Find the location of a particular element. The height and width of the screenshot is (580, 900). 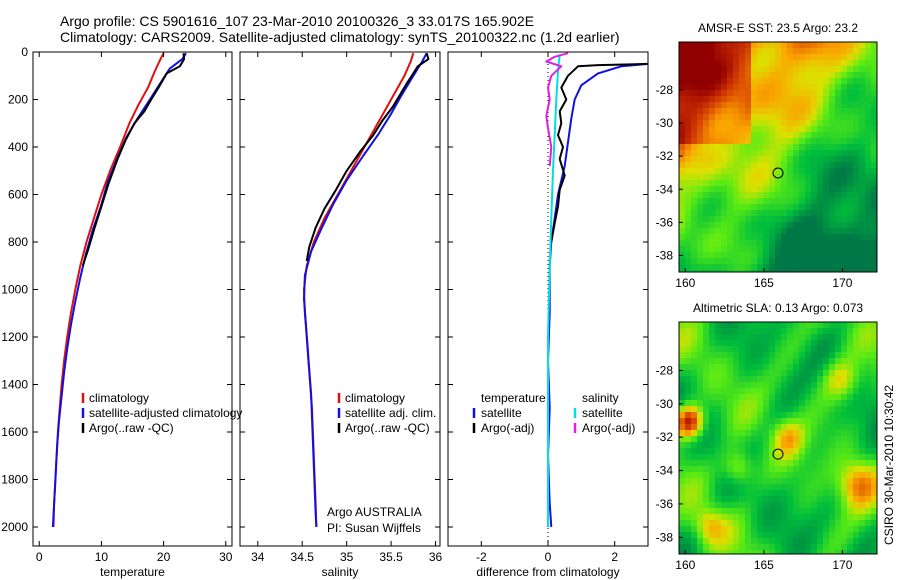

x-tick-label: 10 is located at coordinates (102, 557).